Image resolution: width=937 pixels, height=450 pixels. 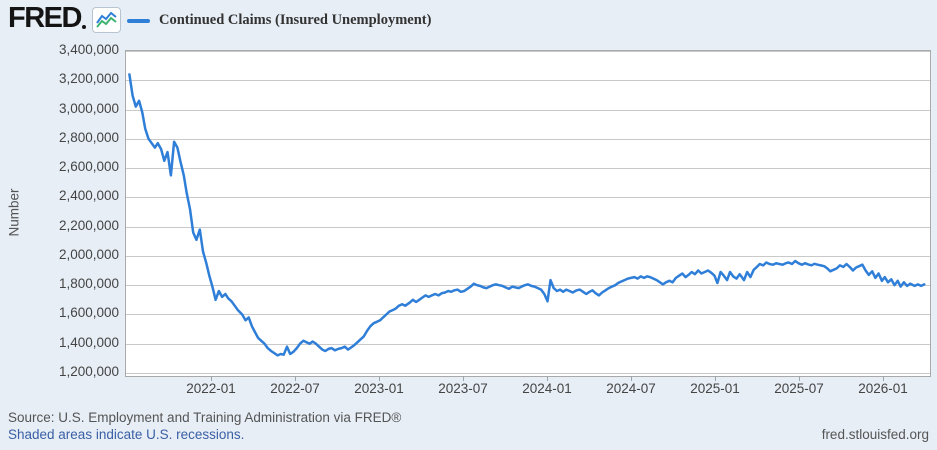 I want to click on x-axis-tick-label: 2026-01, so click(x=883, y=388).